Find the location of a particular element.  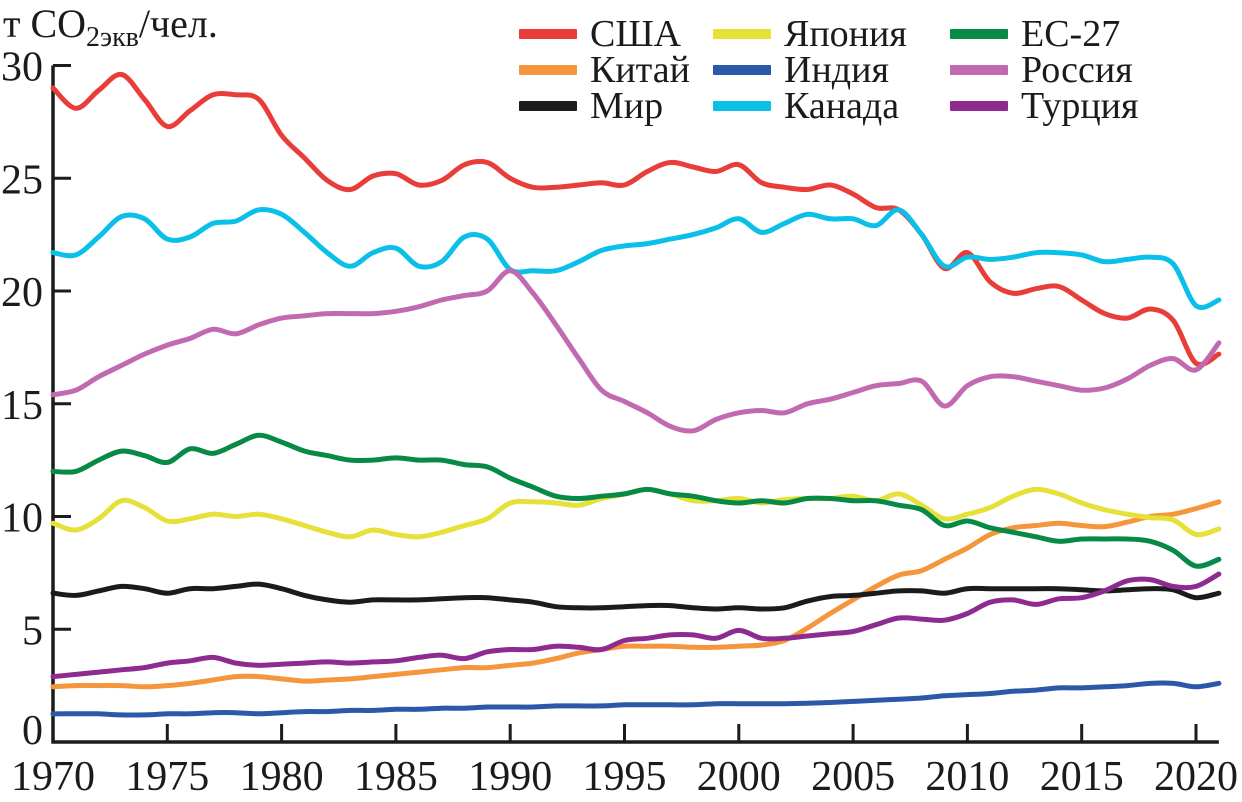

x-tick-label: 1995 is located at coordinates (625, 777).